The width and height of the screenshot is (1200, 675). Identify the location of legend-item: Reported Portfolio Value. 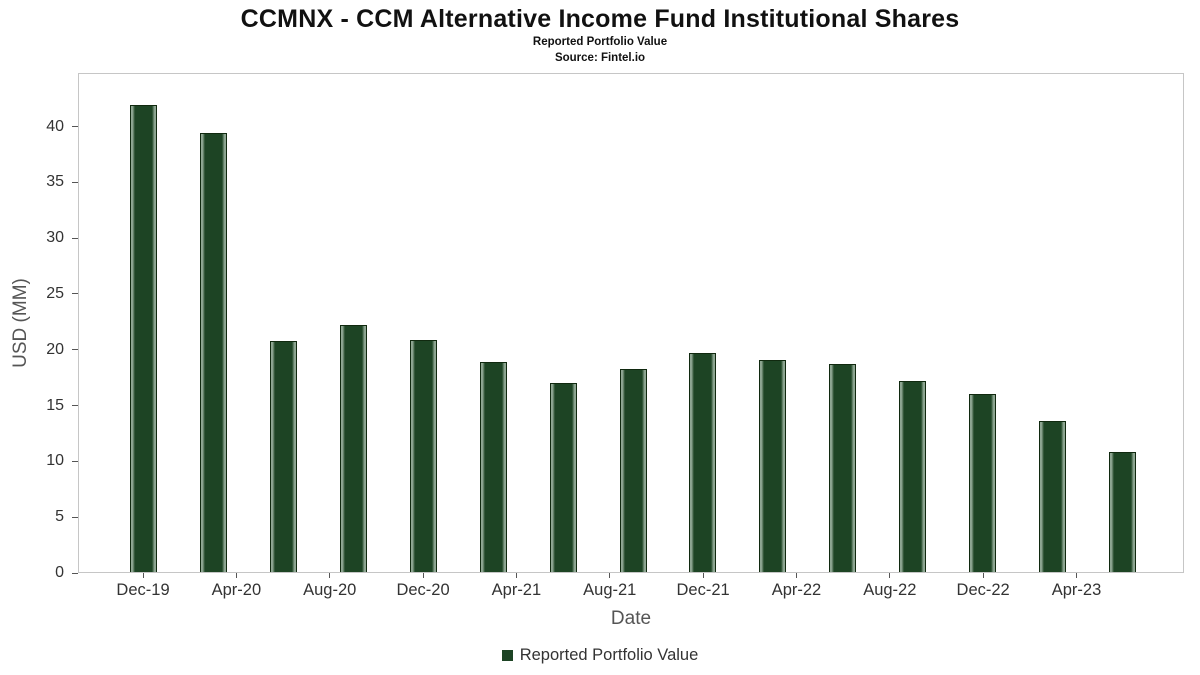
(600, 655).